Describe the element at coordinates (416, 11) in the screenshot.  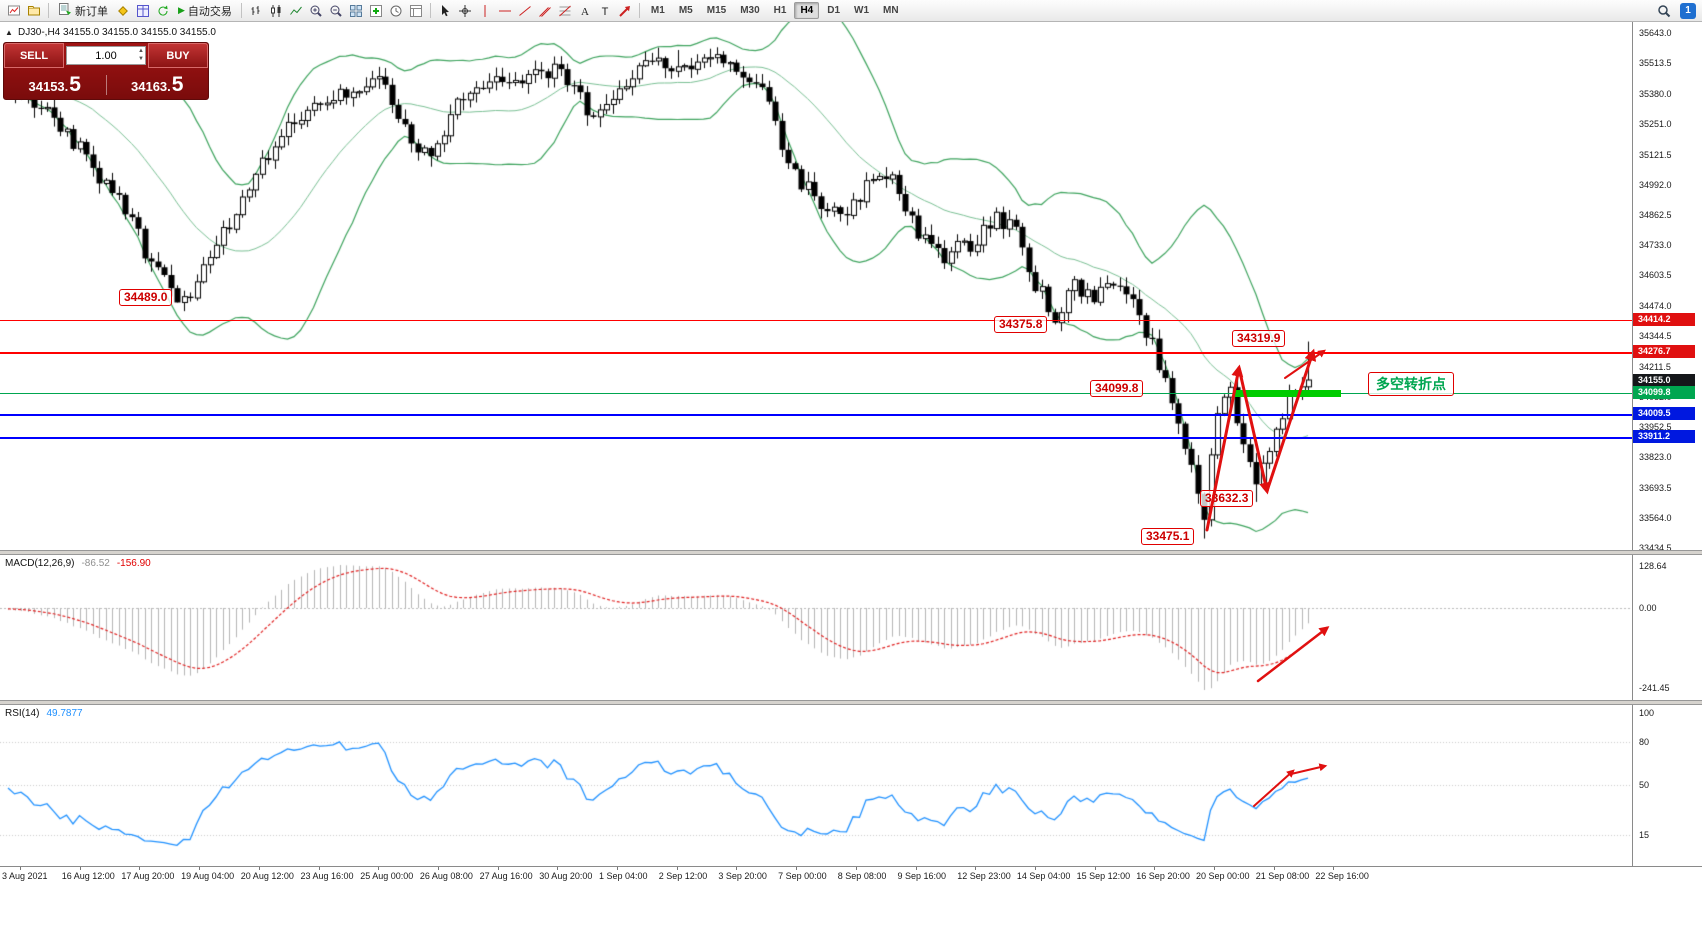
I see `templates-icon` at that location.